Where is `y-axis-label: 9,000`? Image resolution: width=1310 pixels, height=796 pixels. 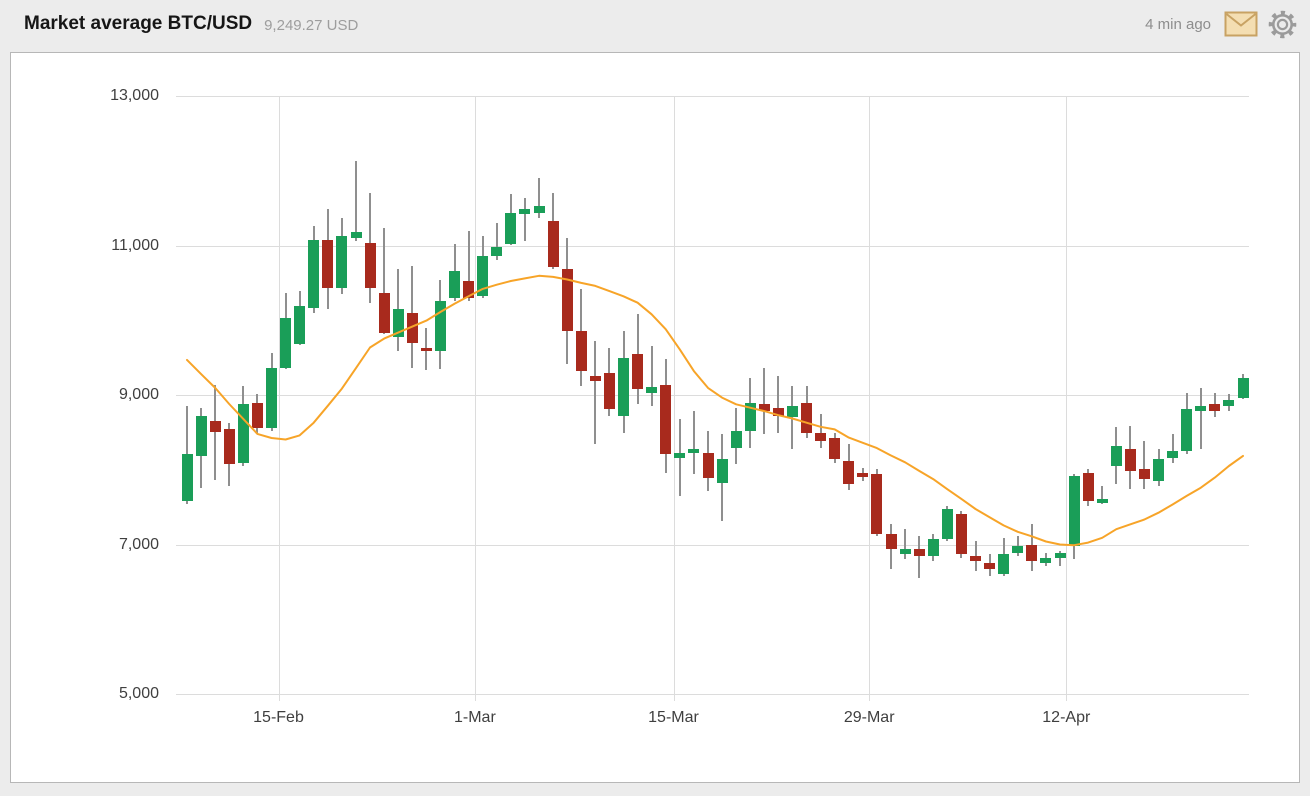 y-axis-label: 9,000 is located at coordinates (138, 394).